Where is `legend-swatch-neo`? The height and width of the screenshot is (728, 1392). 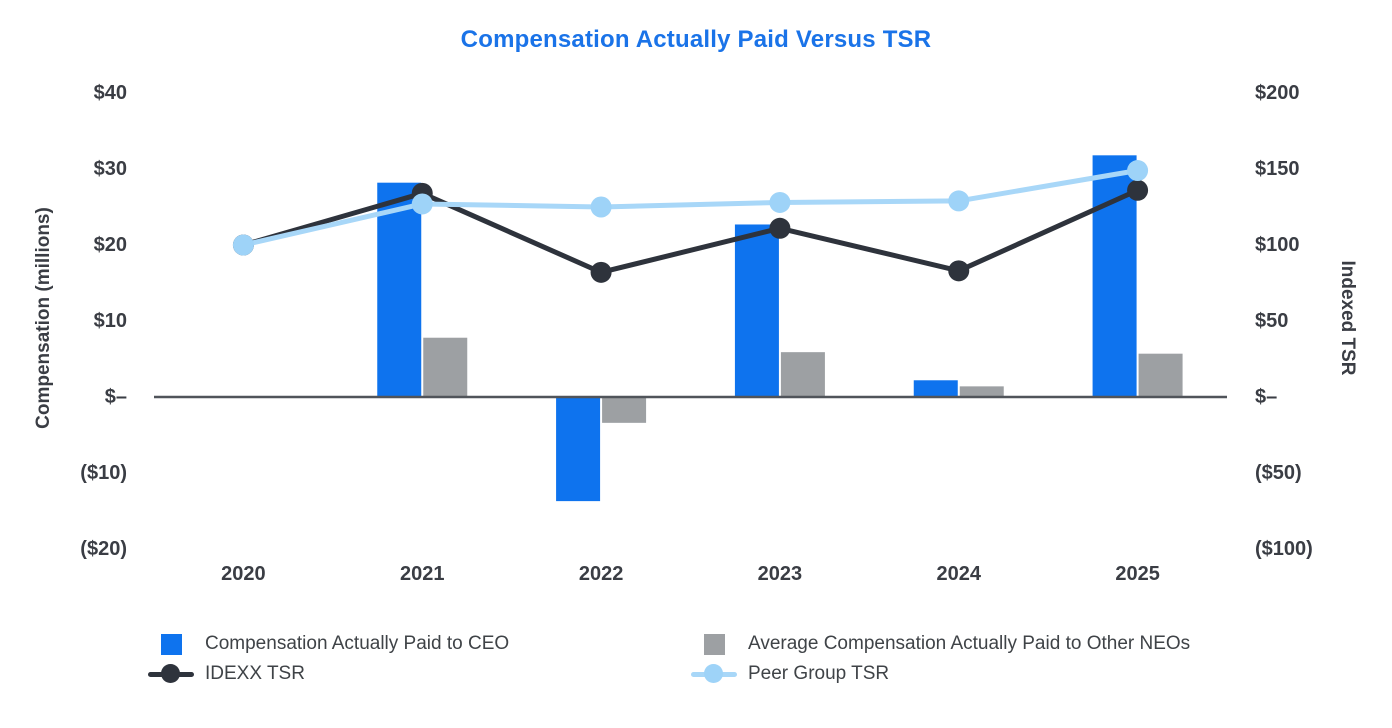
legend-swatch-neo is located at coordinates (714, 644).